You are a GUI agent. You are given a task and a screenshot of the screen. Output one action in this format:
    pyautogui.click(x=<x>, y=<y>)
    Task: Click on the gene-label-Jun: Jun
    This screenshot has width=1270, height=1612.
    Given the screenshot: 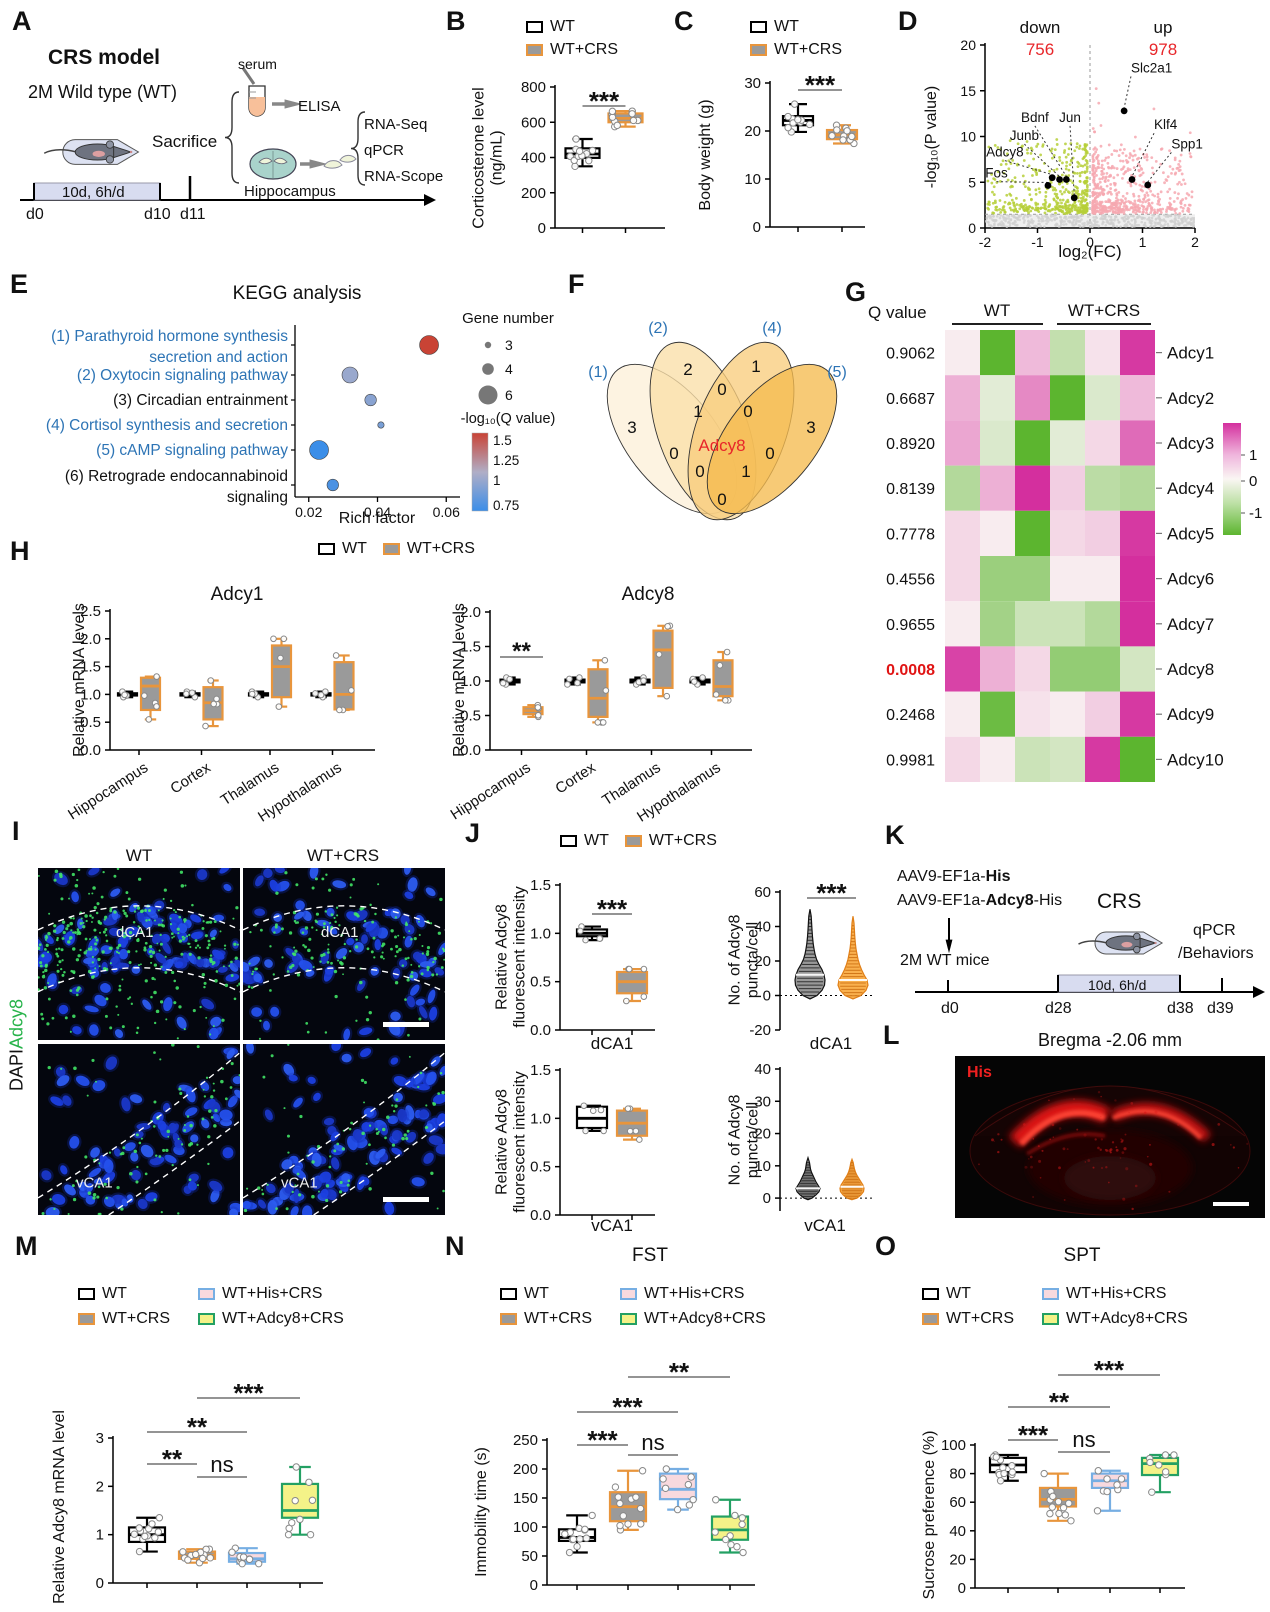 What is the action you would take?
    pyautogui.click(x=1070, y=117)
    